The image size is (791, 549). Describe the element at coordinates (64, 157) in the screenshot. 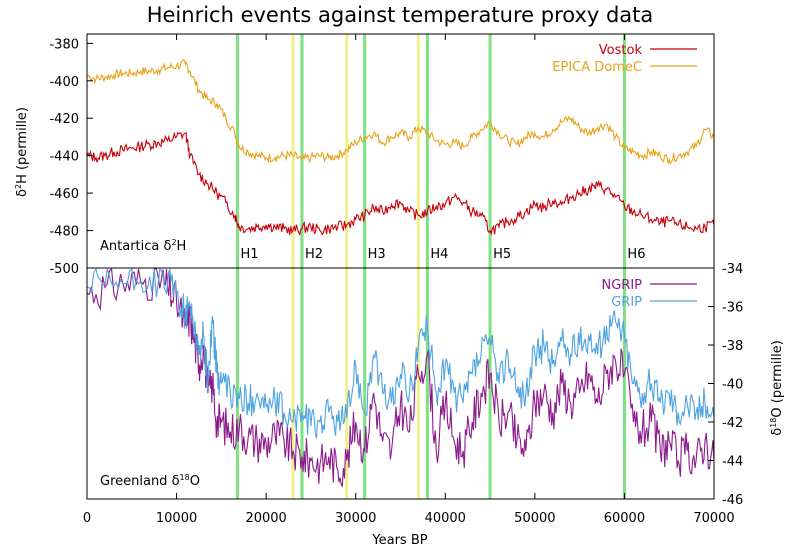

I see `y-tick-label-left: -440` at that location.